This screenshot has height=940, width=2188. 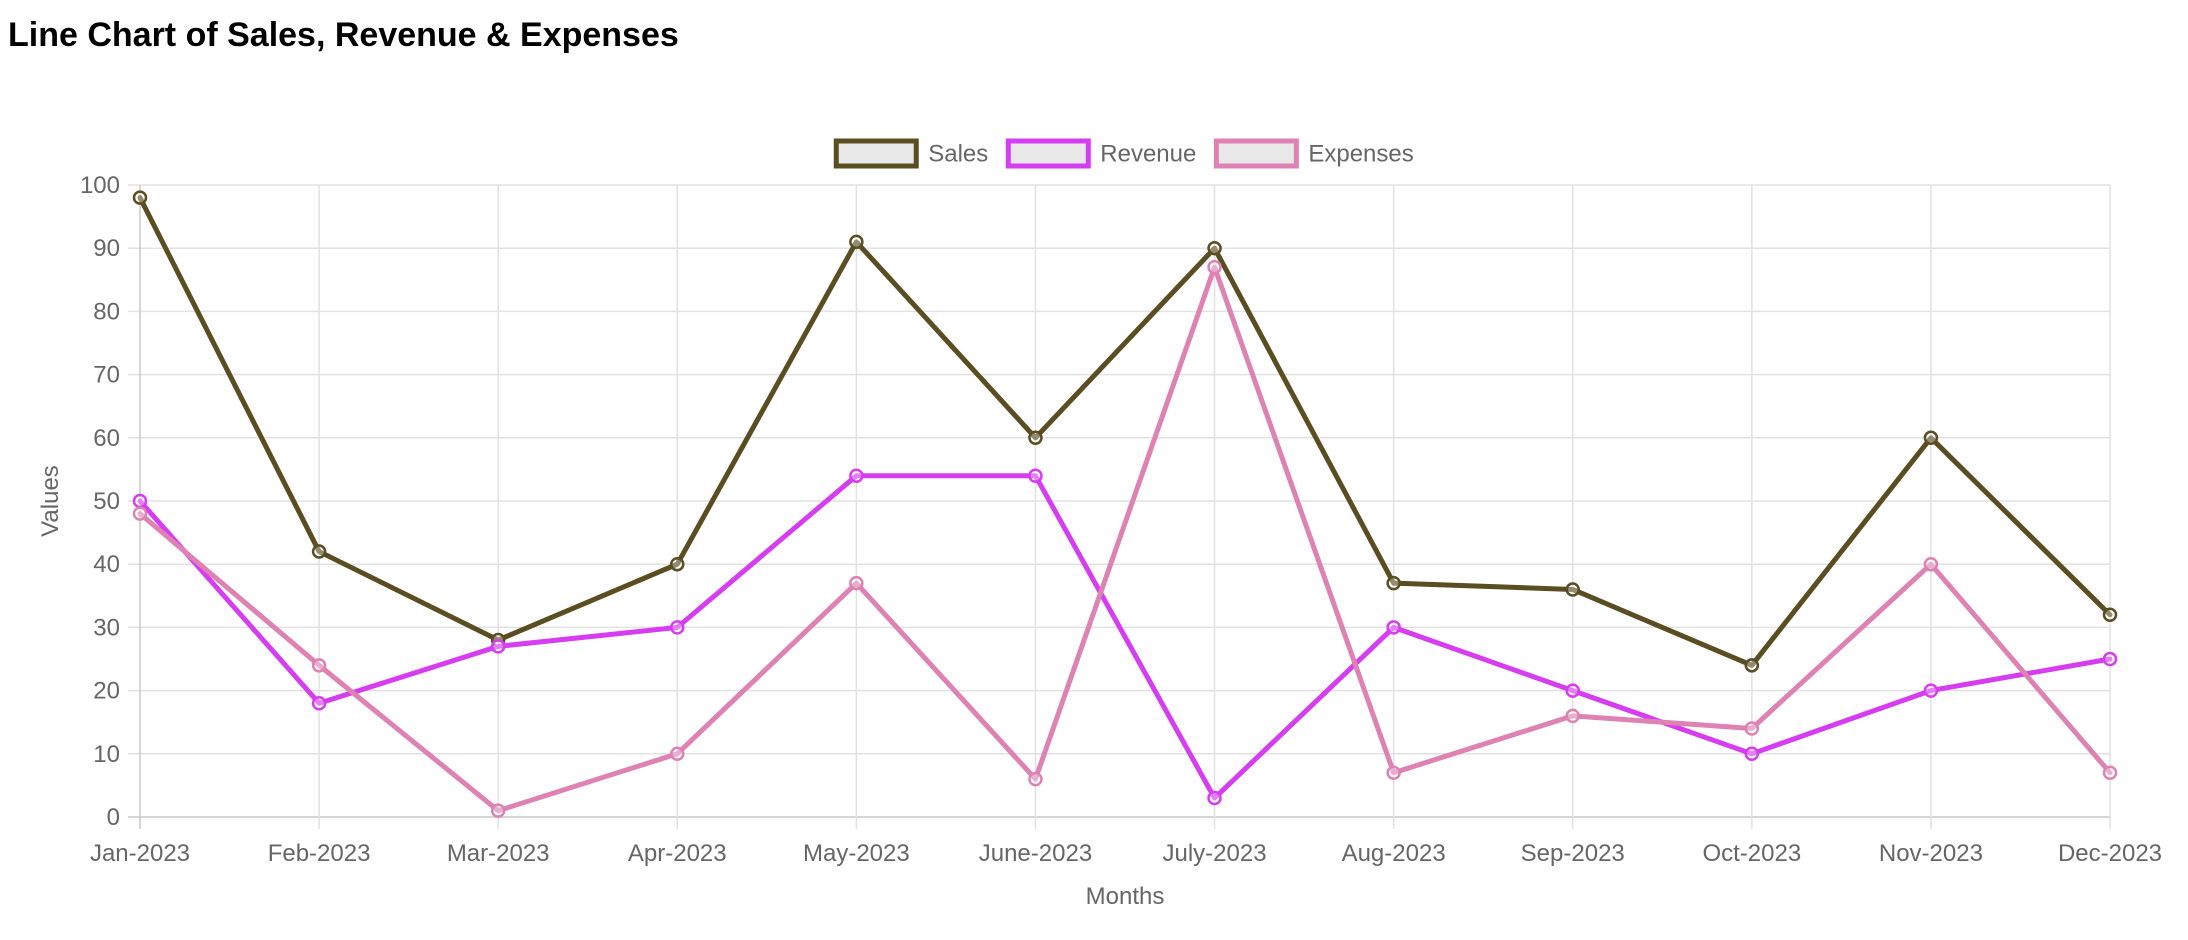 What do you see at coordinates (498, 853) in the screenshot?
I see `x-tick-label: Mar-2023` at bounding box center [498, 853].